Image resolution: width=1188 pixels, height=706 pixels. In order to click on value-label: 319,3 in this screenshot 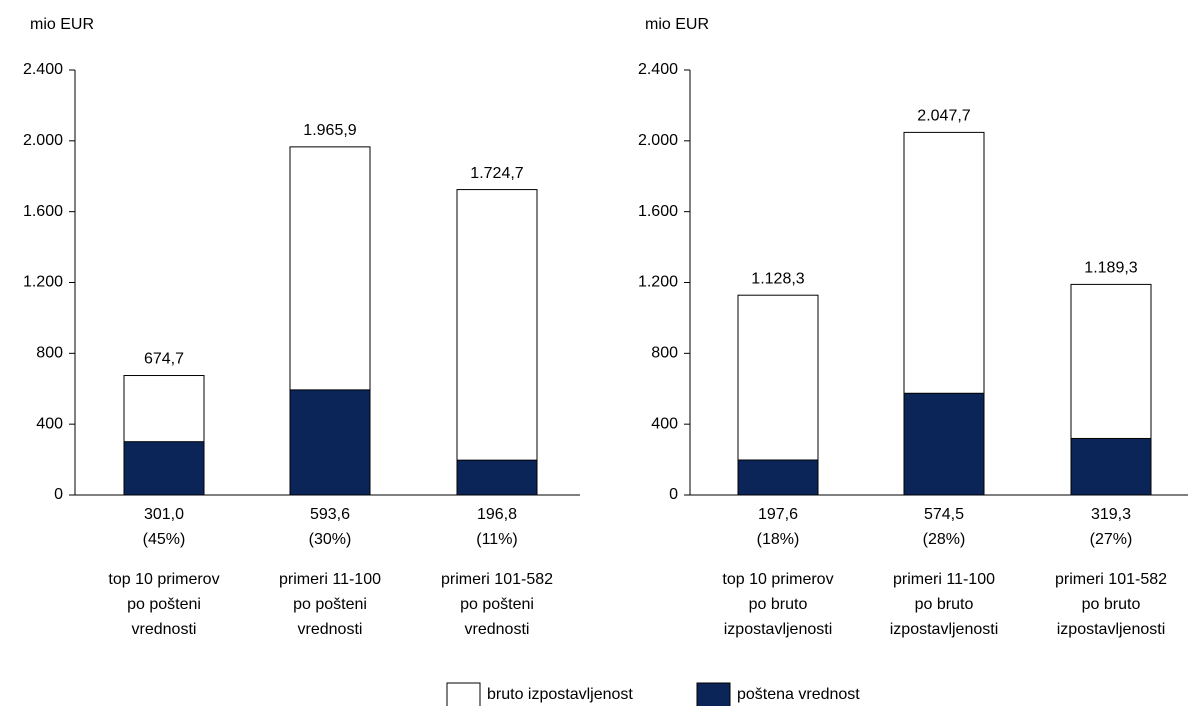, I will do `click(1111, 514)`.